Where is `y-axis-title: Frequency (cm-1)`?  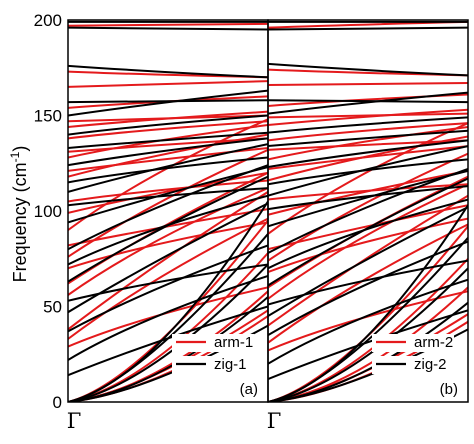 y-axis-title: Frequency (cm-1) is located at coordinates (19, 214).